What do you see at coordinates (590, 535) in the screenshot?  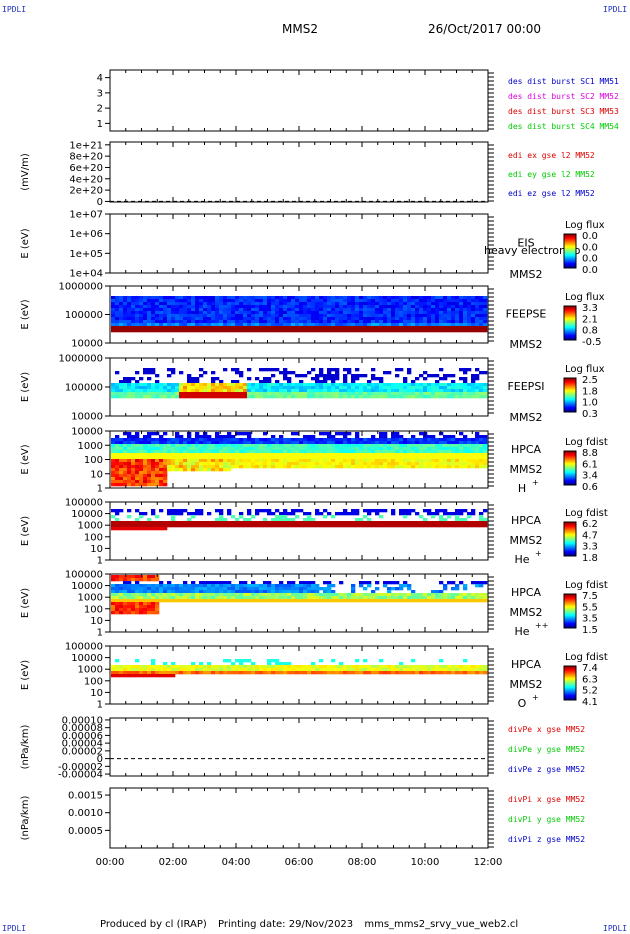 I see `colorbar-tick-label: 4.7` at bounding box center [590, 535].